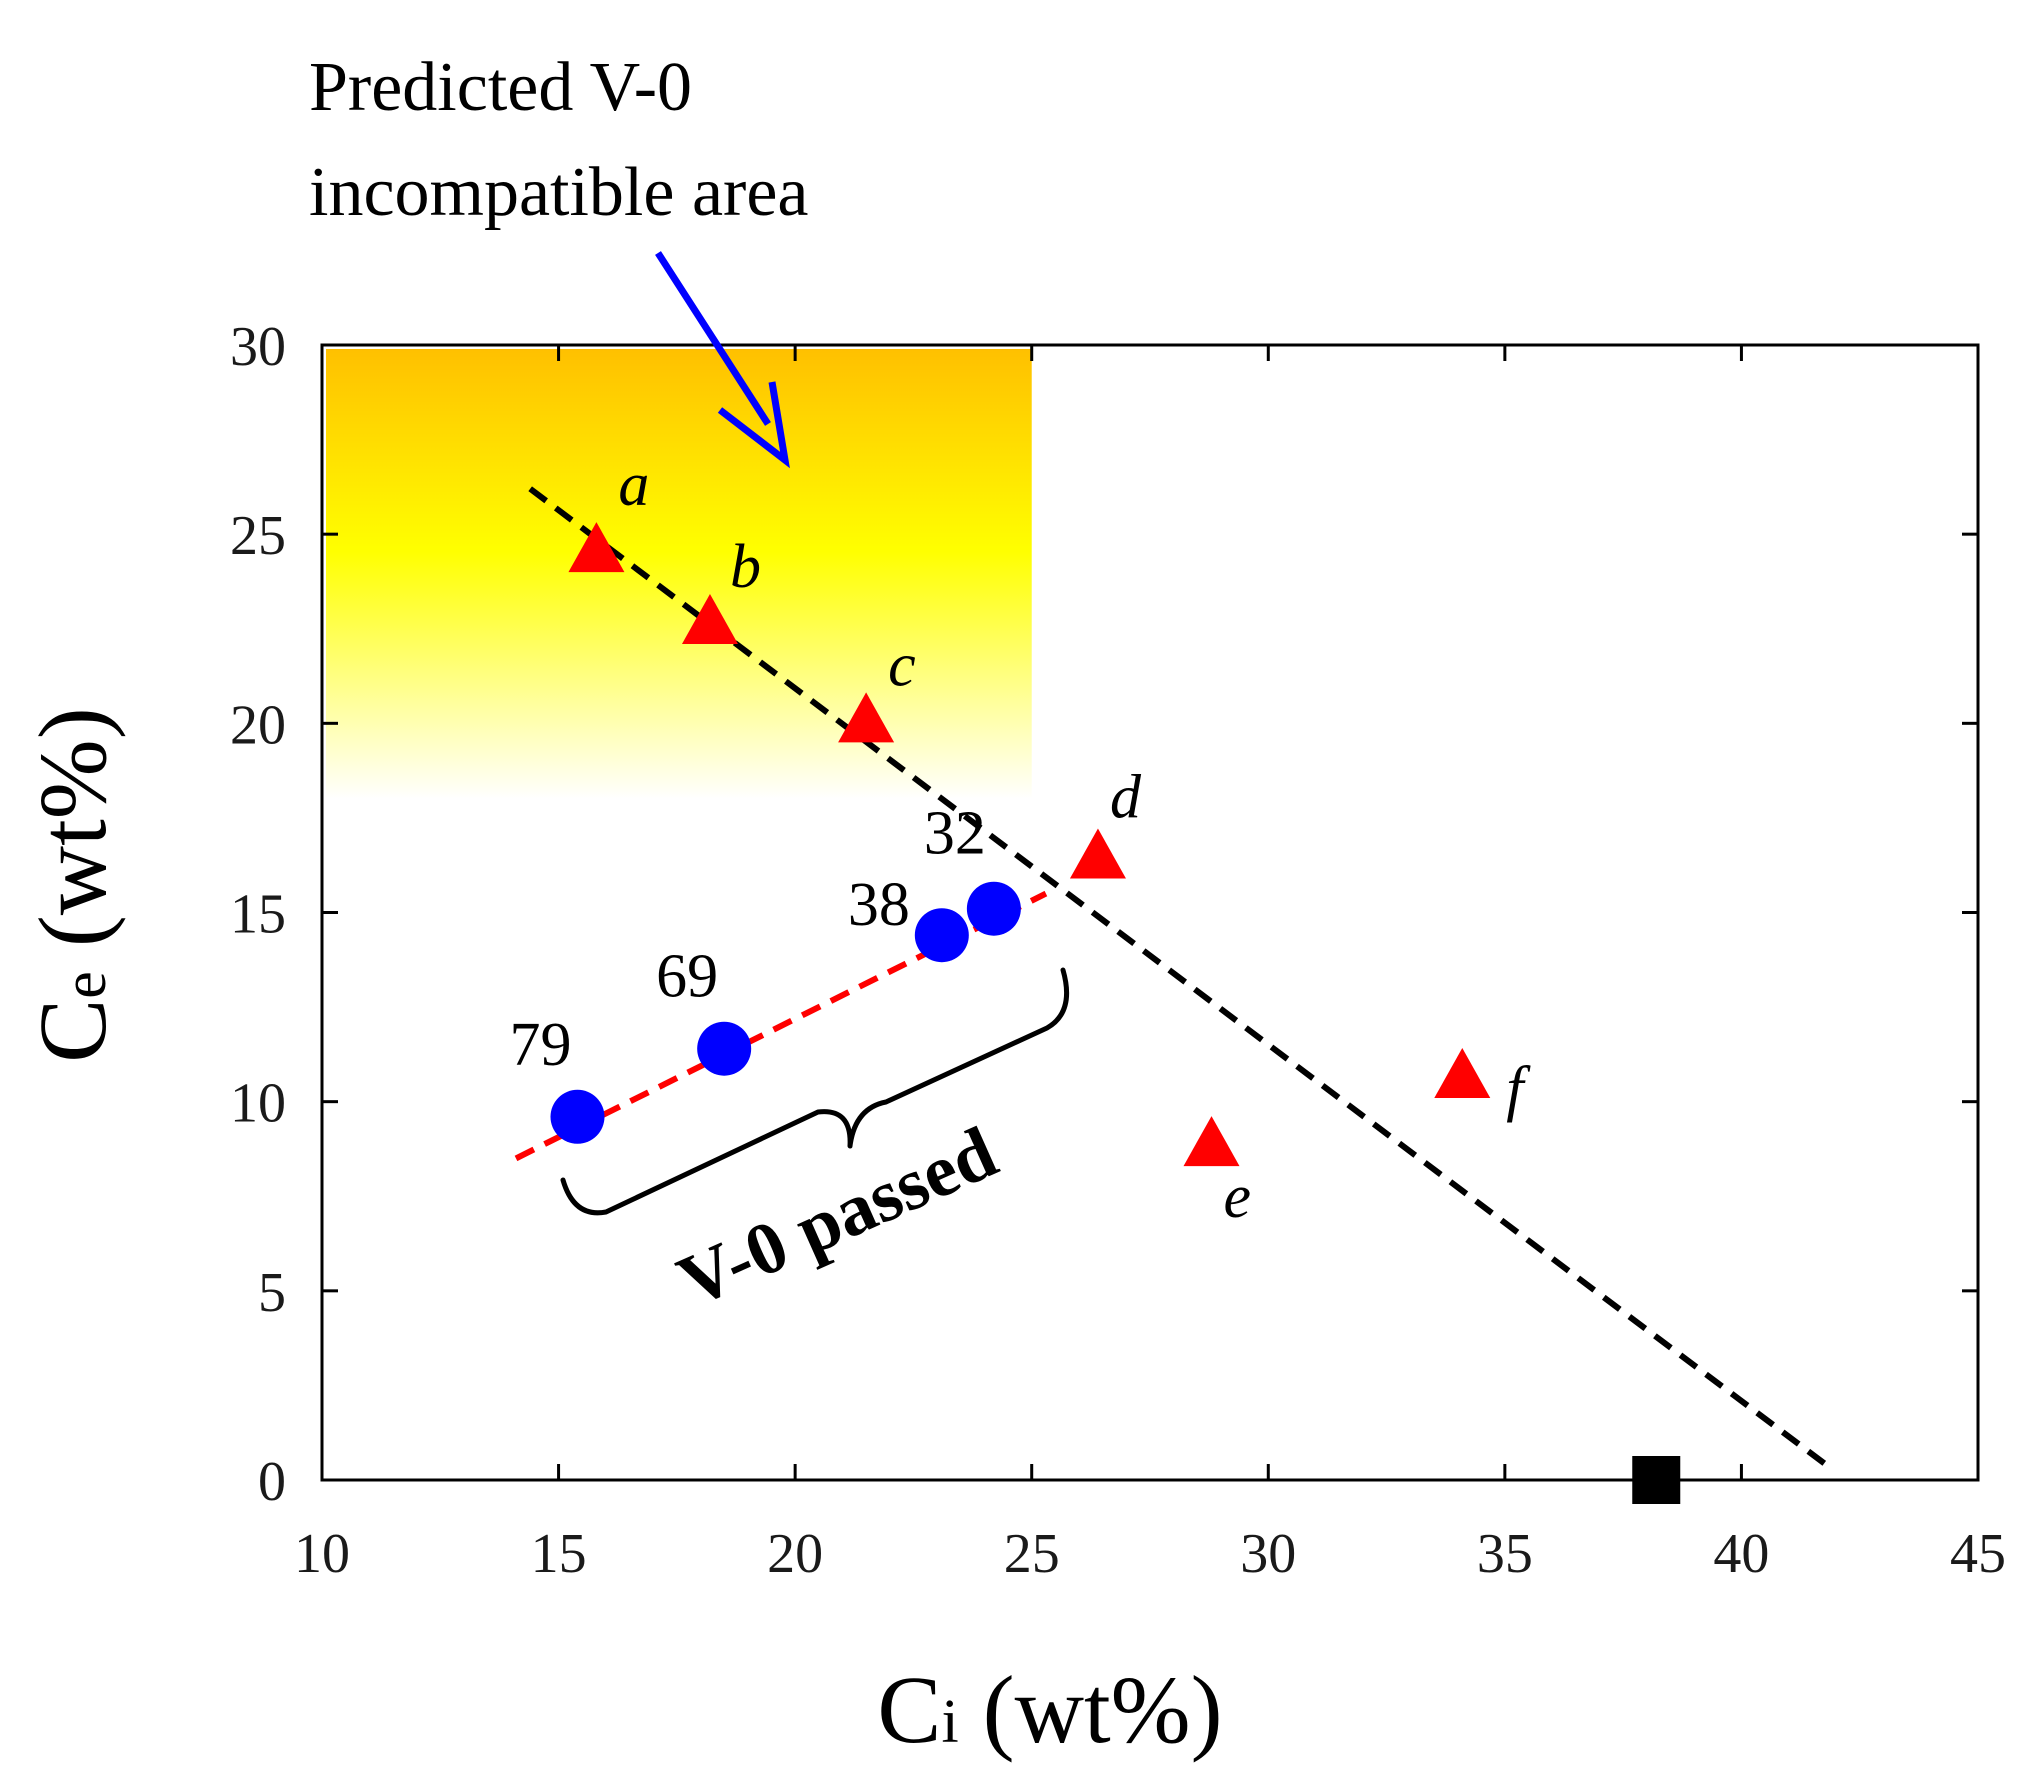 Image resolution: width=2034 pixels, height=1785 pixels. Describe the element at coordinates (72, 1031) in the screenshot. I see `y-axis-title-main: C` at that location.